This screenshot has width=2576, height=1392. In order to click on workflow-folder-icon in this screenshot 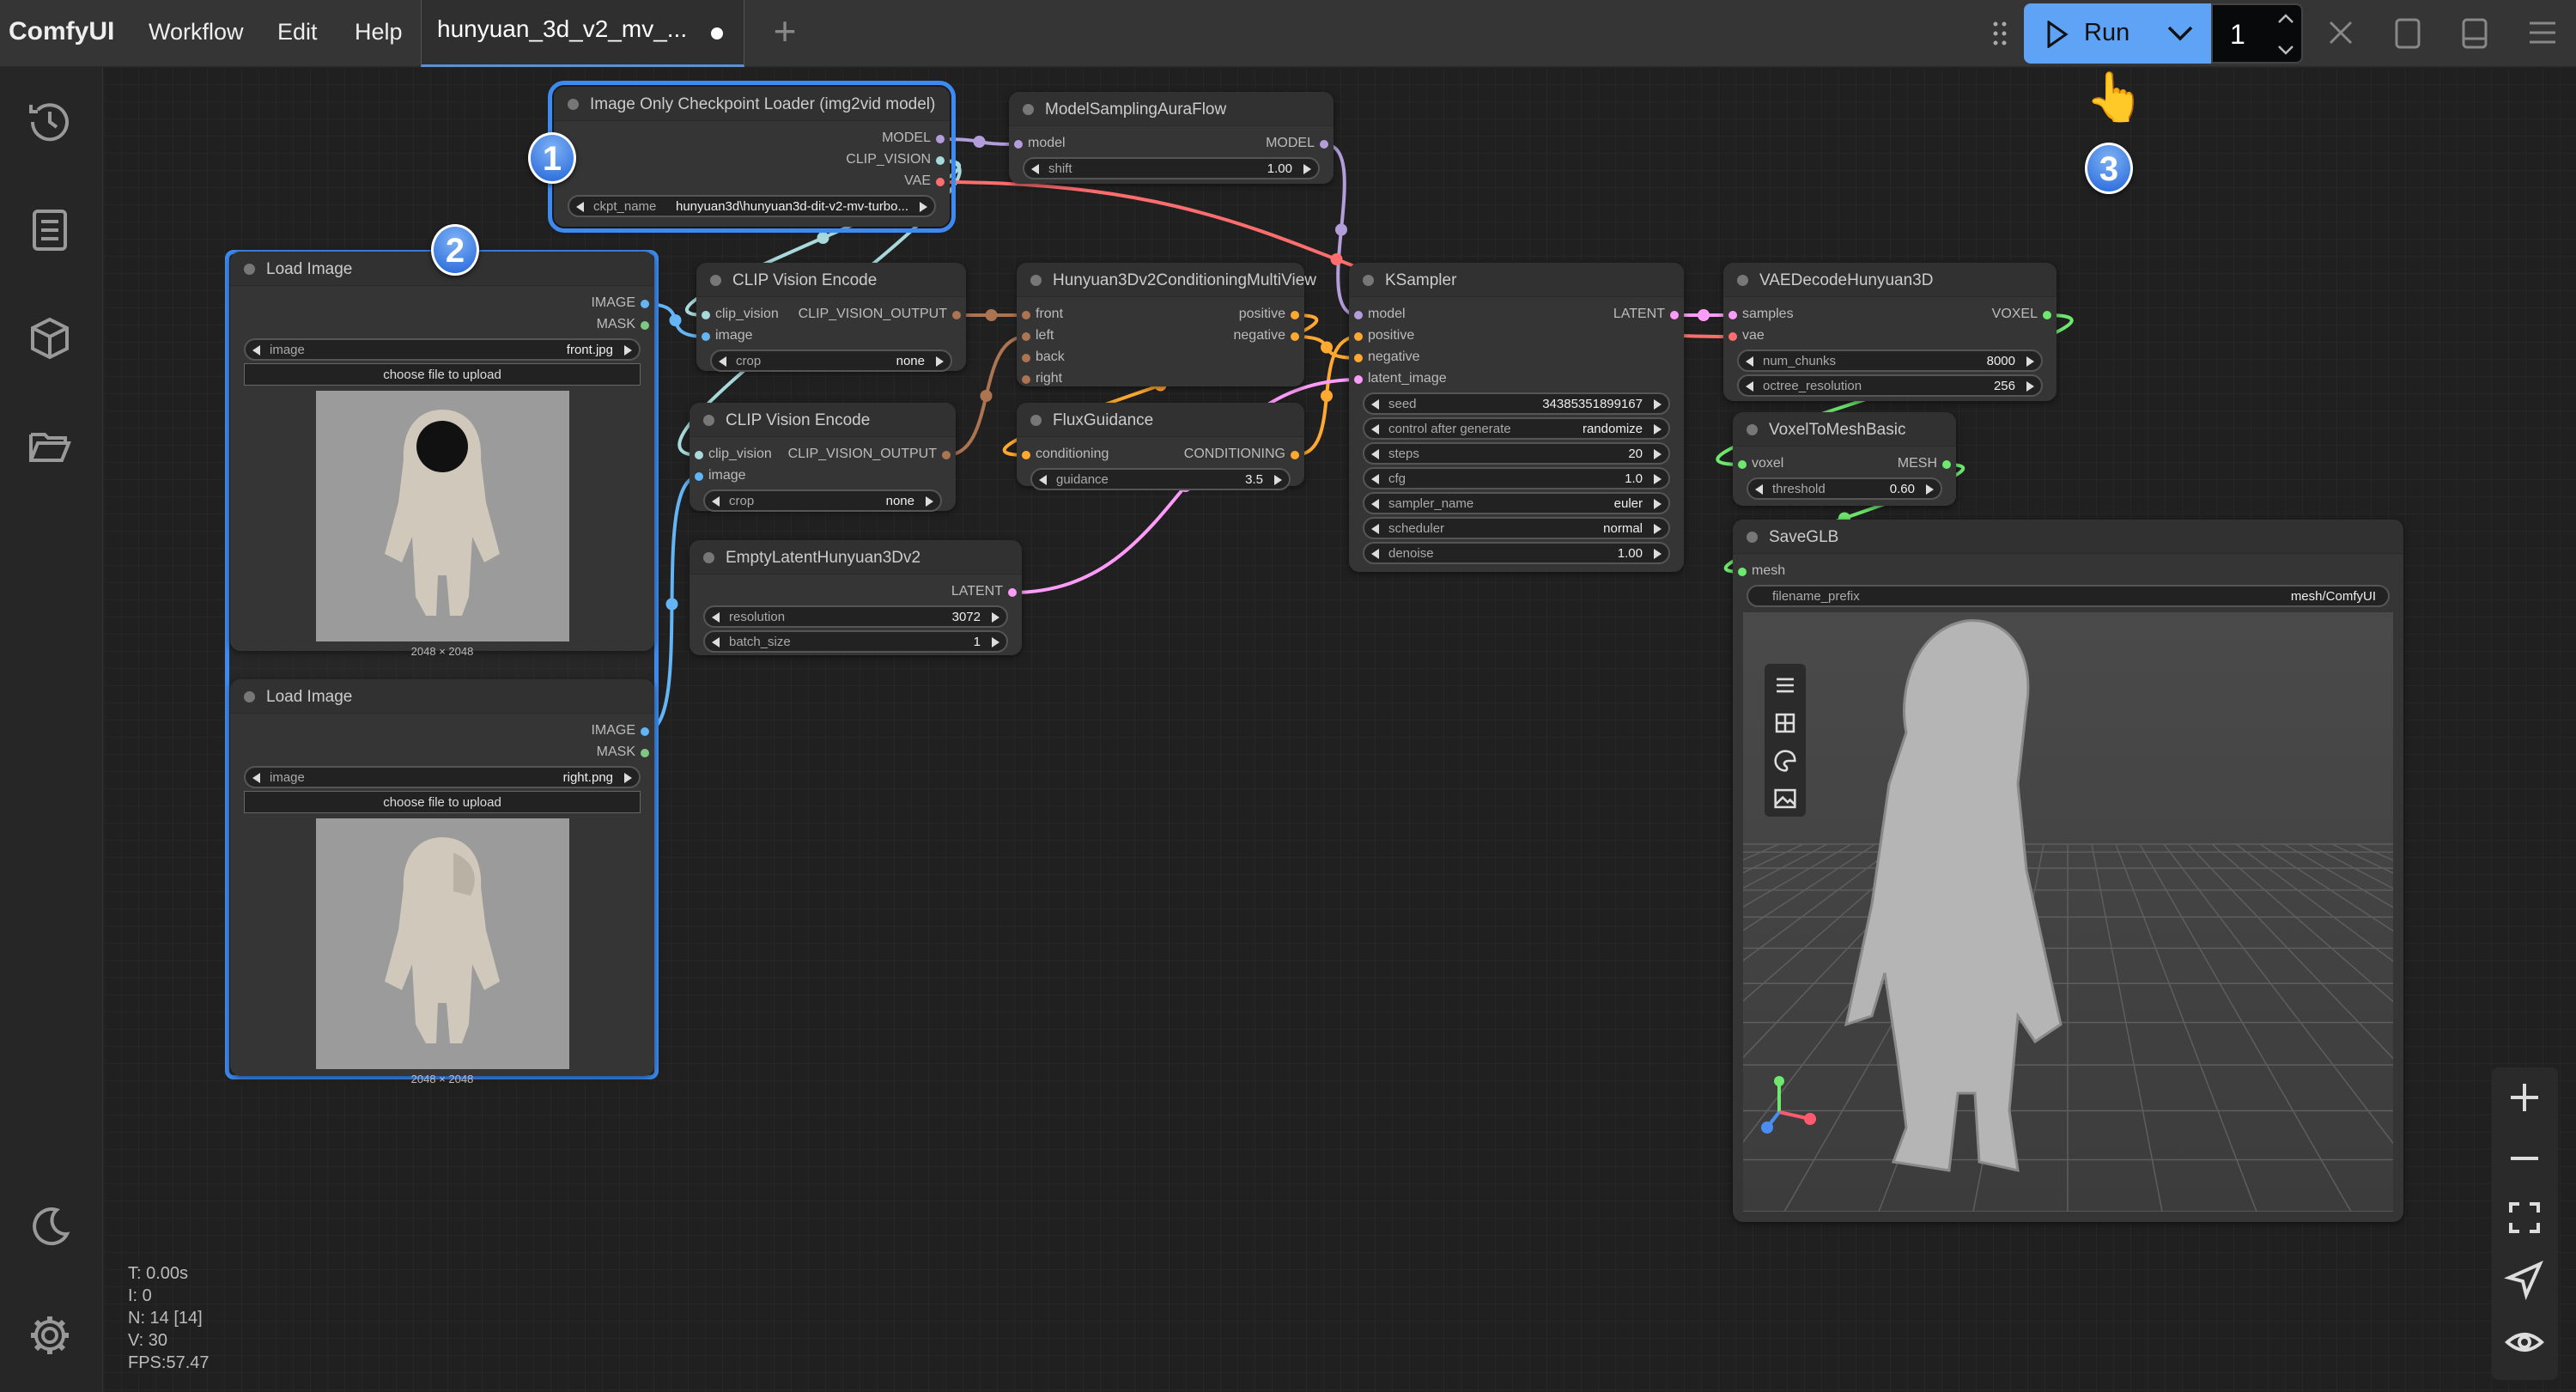, I will do `click(50, 446)`.